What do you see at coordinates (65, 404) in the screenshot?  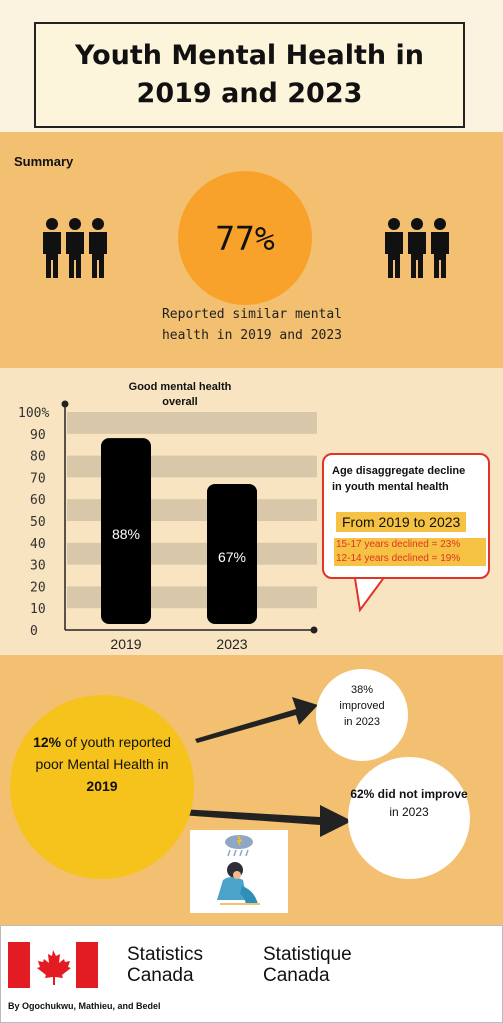 I see `y-axis-cap` at bounding box center [65, 404].